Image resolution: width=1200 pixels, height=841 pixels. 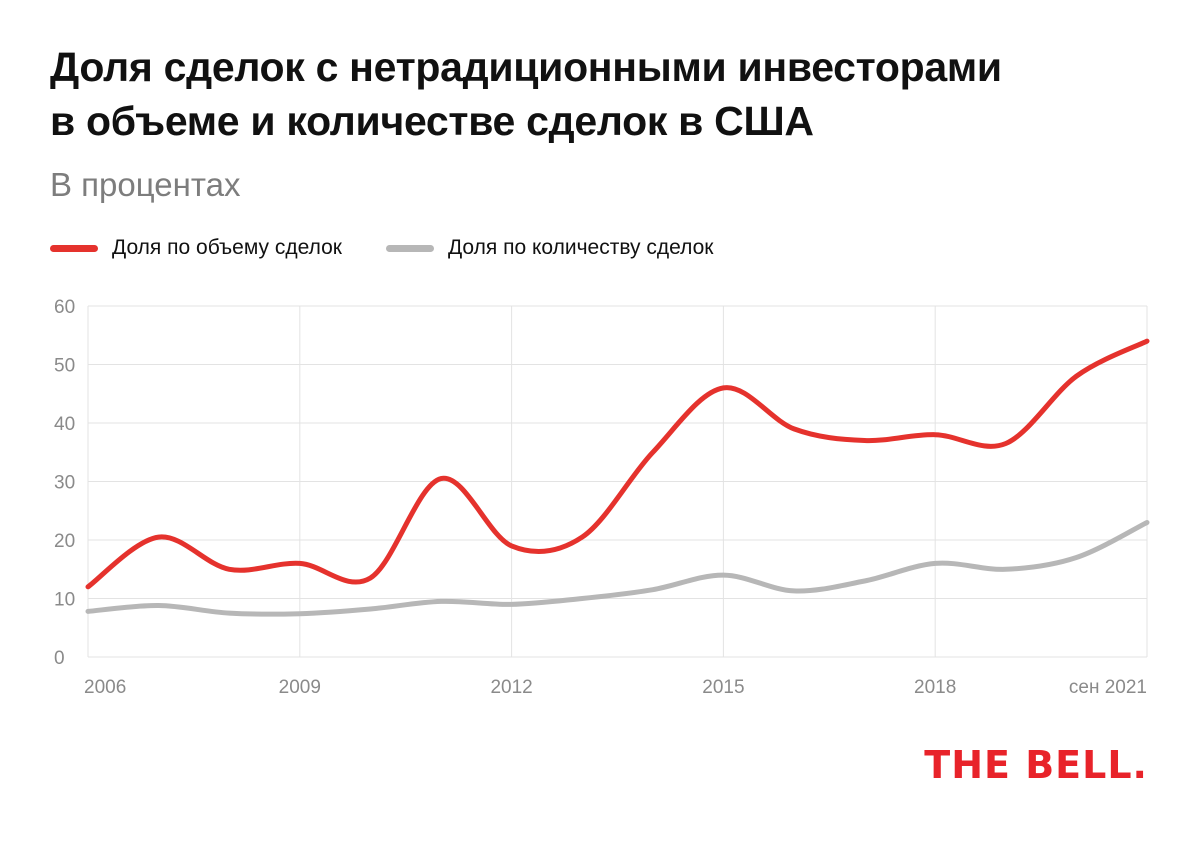 I want to click on x-tick-label-2018: 2018, so click(x=935, y=687).